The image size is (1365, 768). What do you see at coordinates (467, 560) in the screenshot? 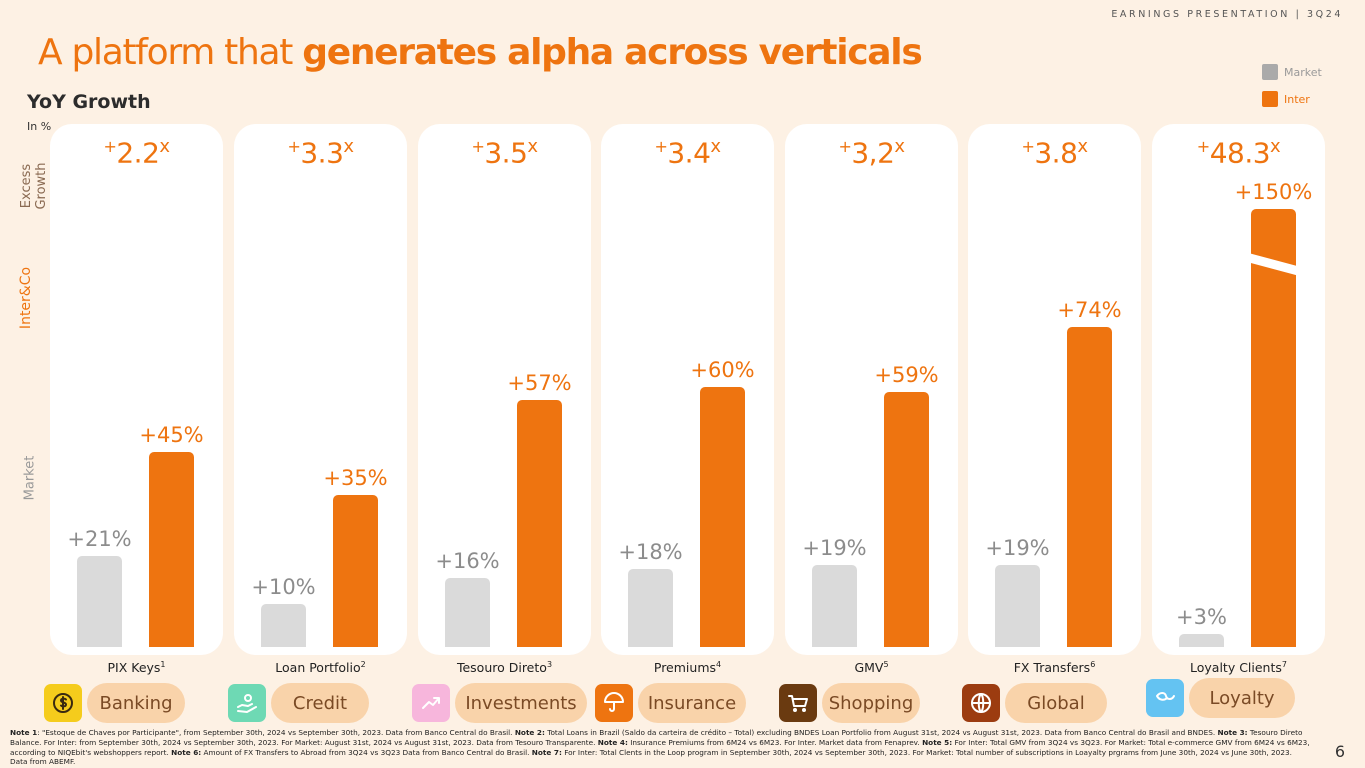
I see `market-value-label: +16%` at bounding box center [467, 560].